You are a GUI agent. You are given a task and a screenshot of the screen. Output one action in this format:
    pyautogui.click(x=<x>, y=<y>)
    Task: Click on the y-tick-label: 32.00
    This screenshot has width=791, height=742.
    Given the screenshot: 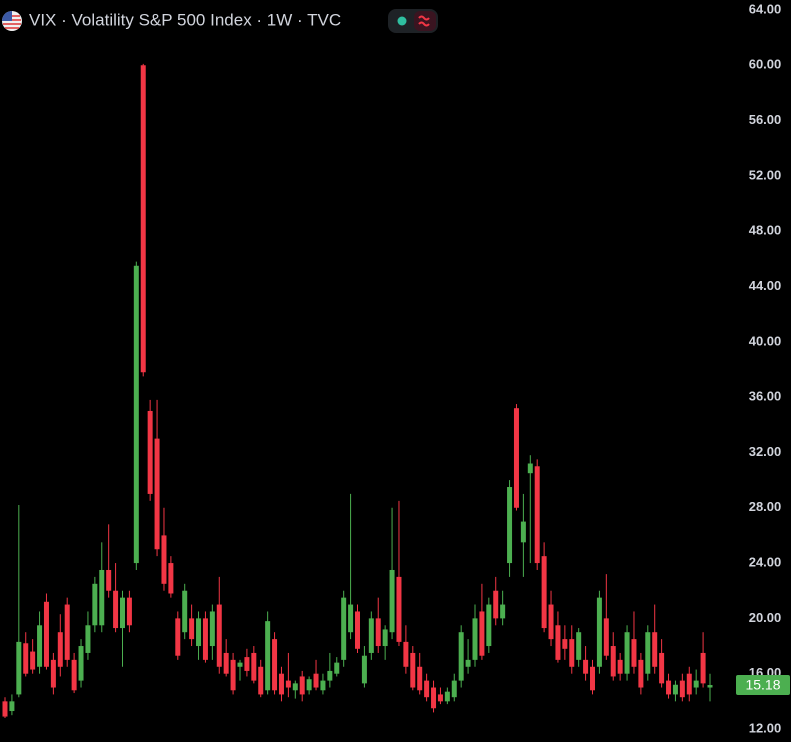 What is the action you would take?
    pyautogui.click(x=765, y=451)
    